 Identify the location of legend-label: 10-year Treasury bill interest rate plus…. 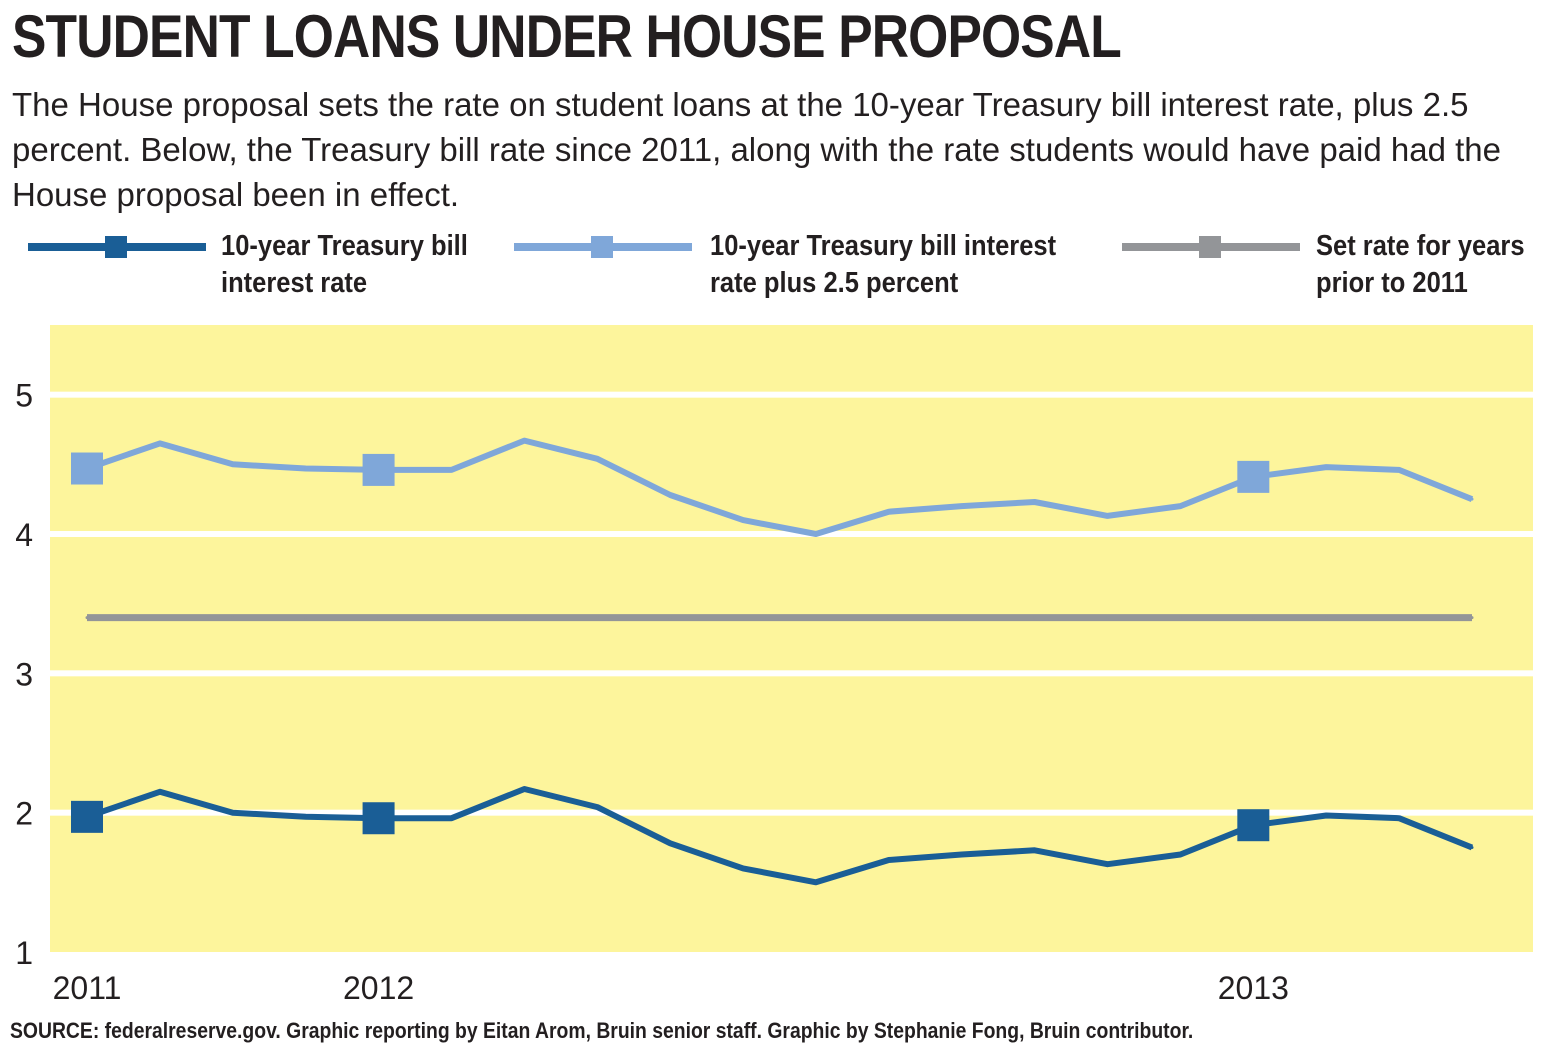
(883, 265).